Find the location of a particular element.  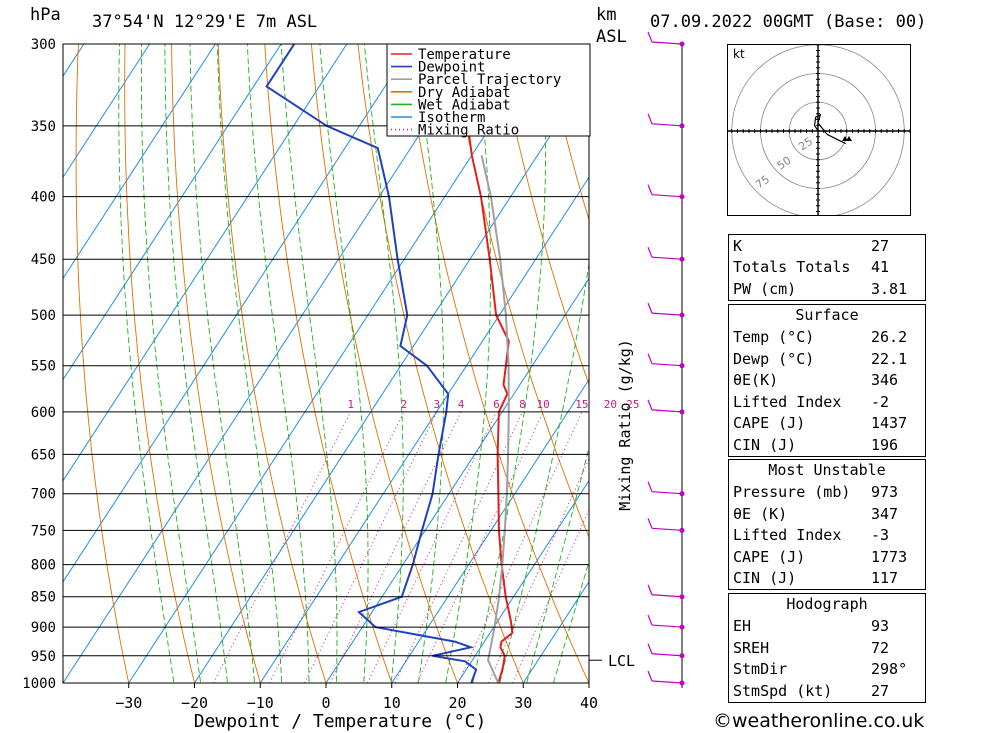

mixing-ratio-tick-label: 25 is located at coordinates (632, 404).